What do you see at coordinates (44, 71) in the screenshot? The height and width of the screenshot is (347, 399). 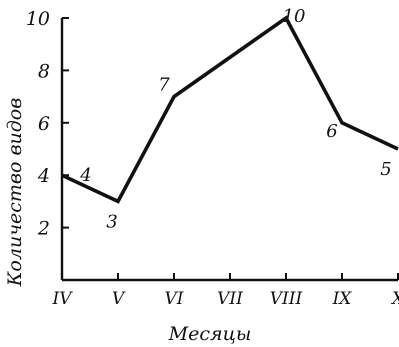 I see `y-tick-label: 8` at bounding box center [44, 71].